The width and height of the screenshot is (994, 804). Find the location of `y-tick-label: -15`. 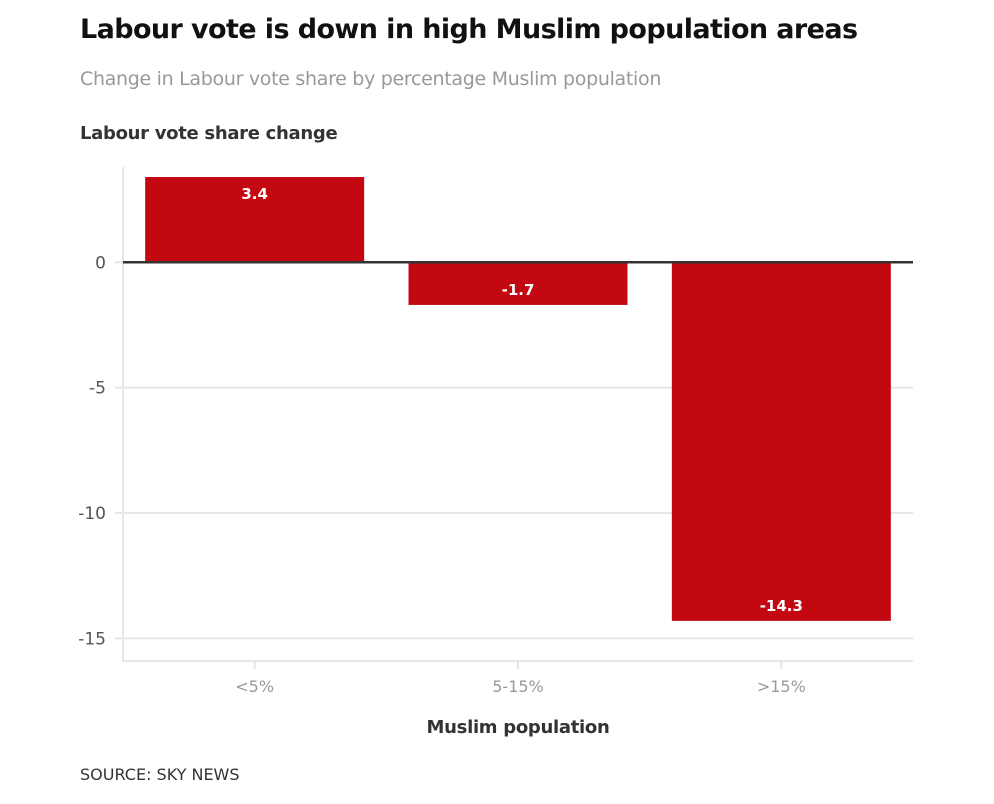

y-tick-label: -15 is located at coordinates (92, 639).